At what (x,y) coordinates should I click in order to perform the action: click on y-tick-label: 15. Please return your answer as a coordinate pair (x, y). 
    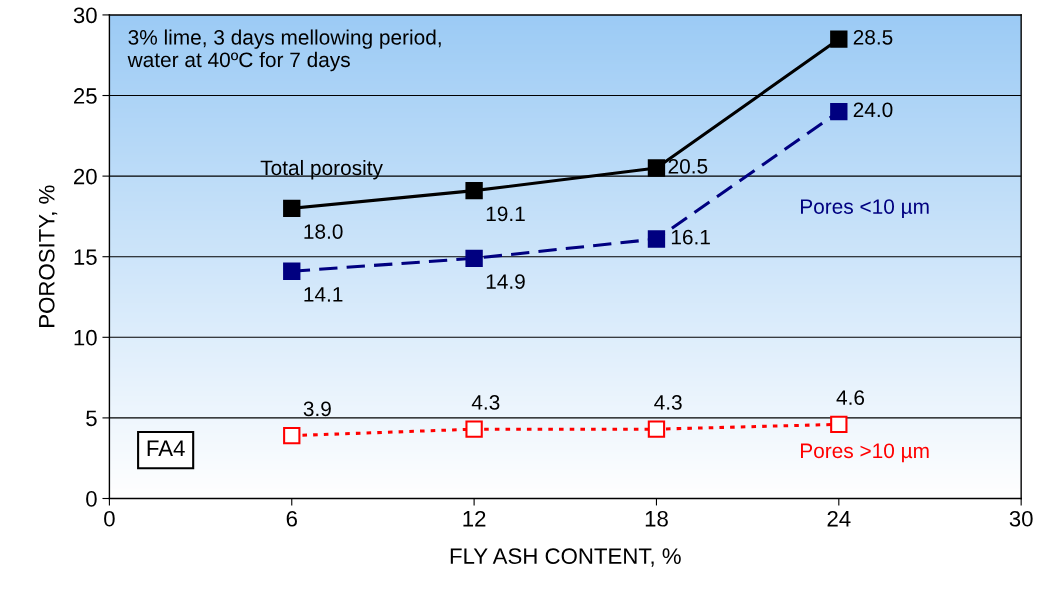
    Looking at the image, I should click on (85, 257).